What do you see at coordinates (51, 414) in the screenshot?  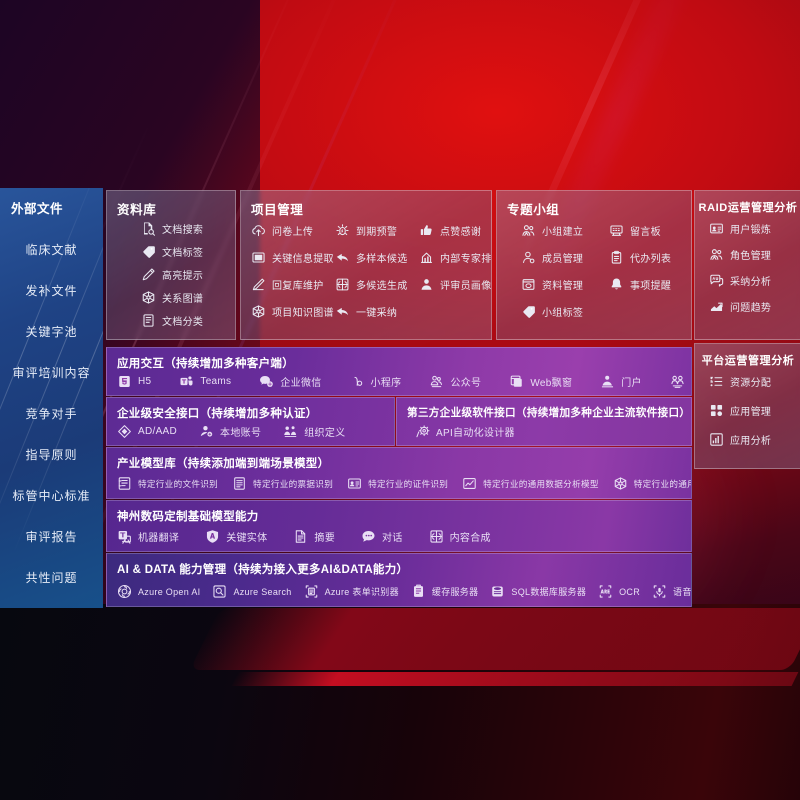 I see `sidebar-item-5: 竞争对手` at bounding box center [51, 414].